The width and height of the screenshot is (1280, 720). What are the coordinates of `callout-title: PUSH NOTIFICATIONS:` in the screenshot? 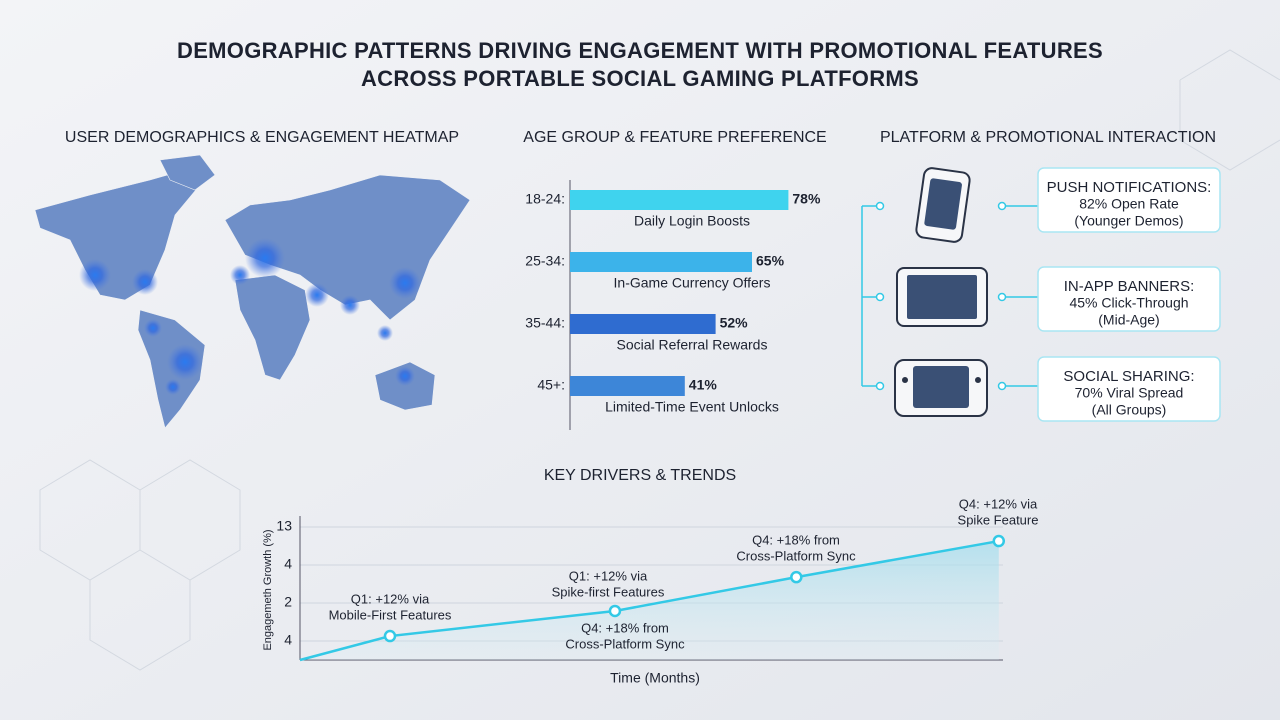 It's located at (1129, 187).